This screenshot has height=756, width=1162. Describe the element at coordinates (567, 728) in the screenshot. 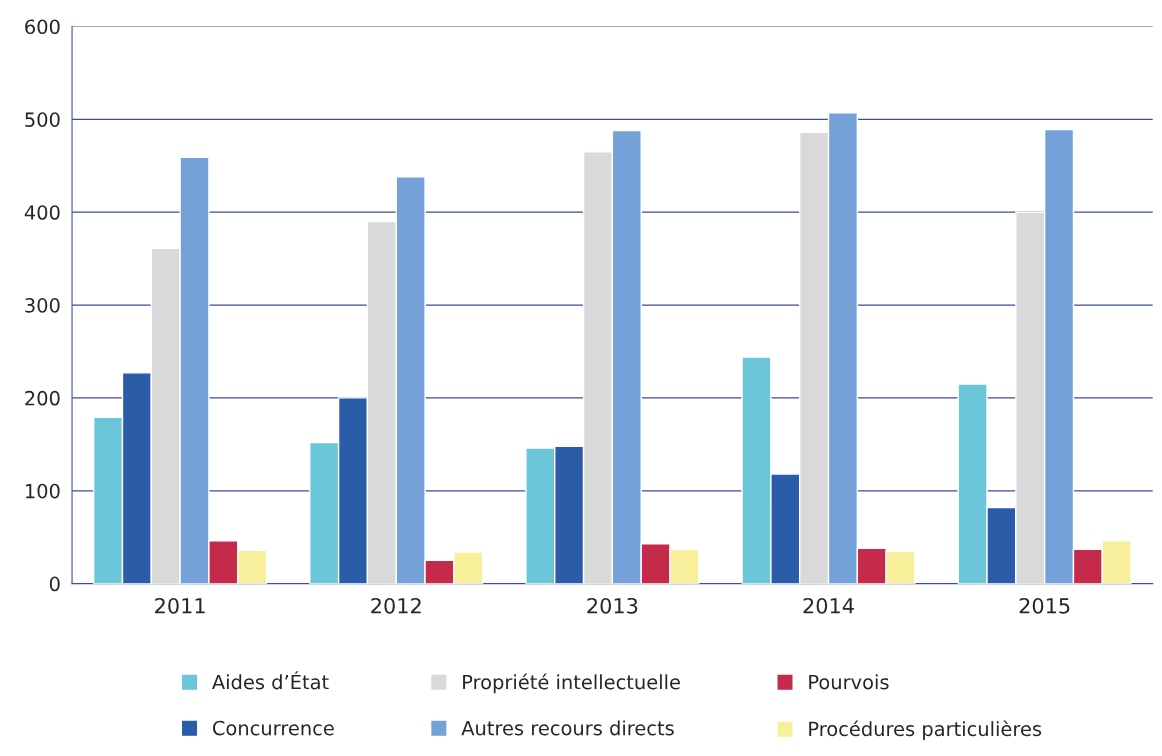

I see `legend-label: Autres recours directs` at that location.